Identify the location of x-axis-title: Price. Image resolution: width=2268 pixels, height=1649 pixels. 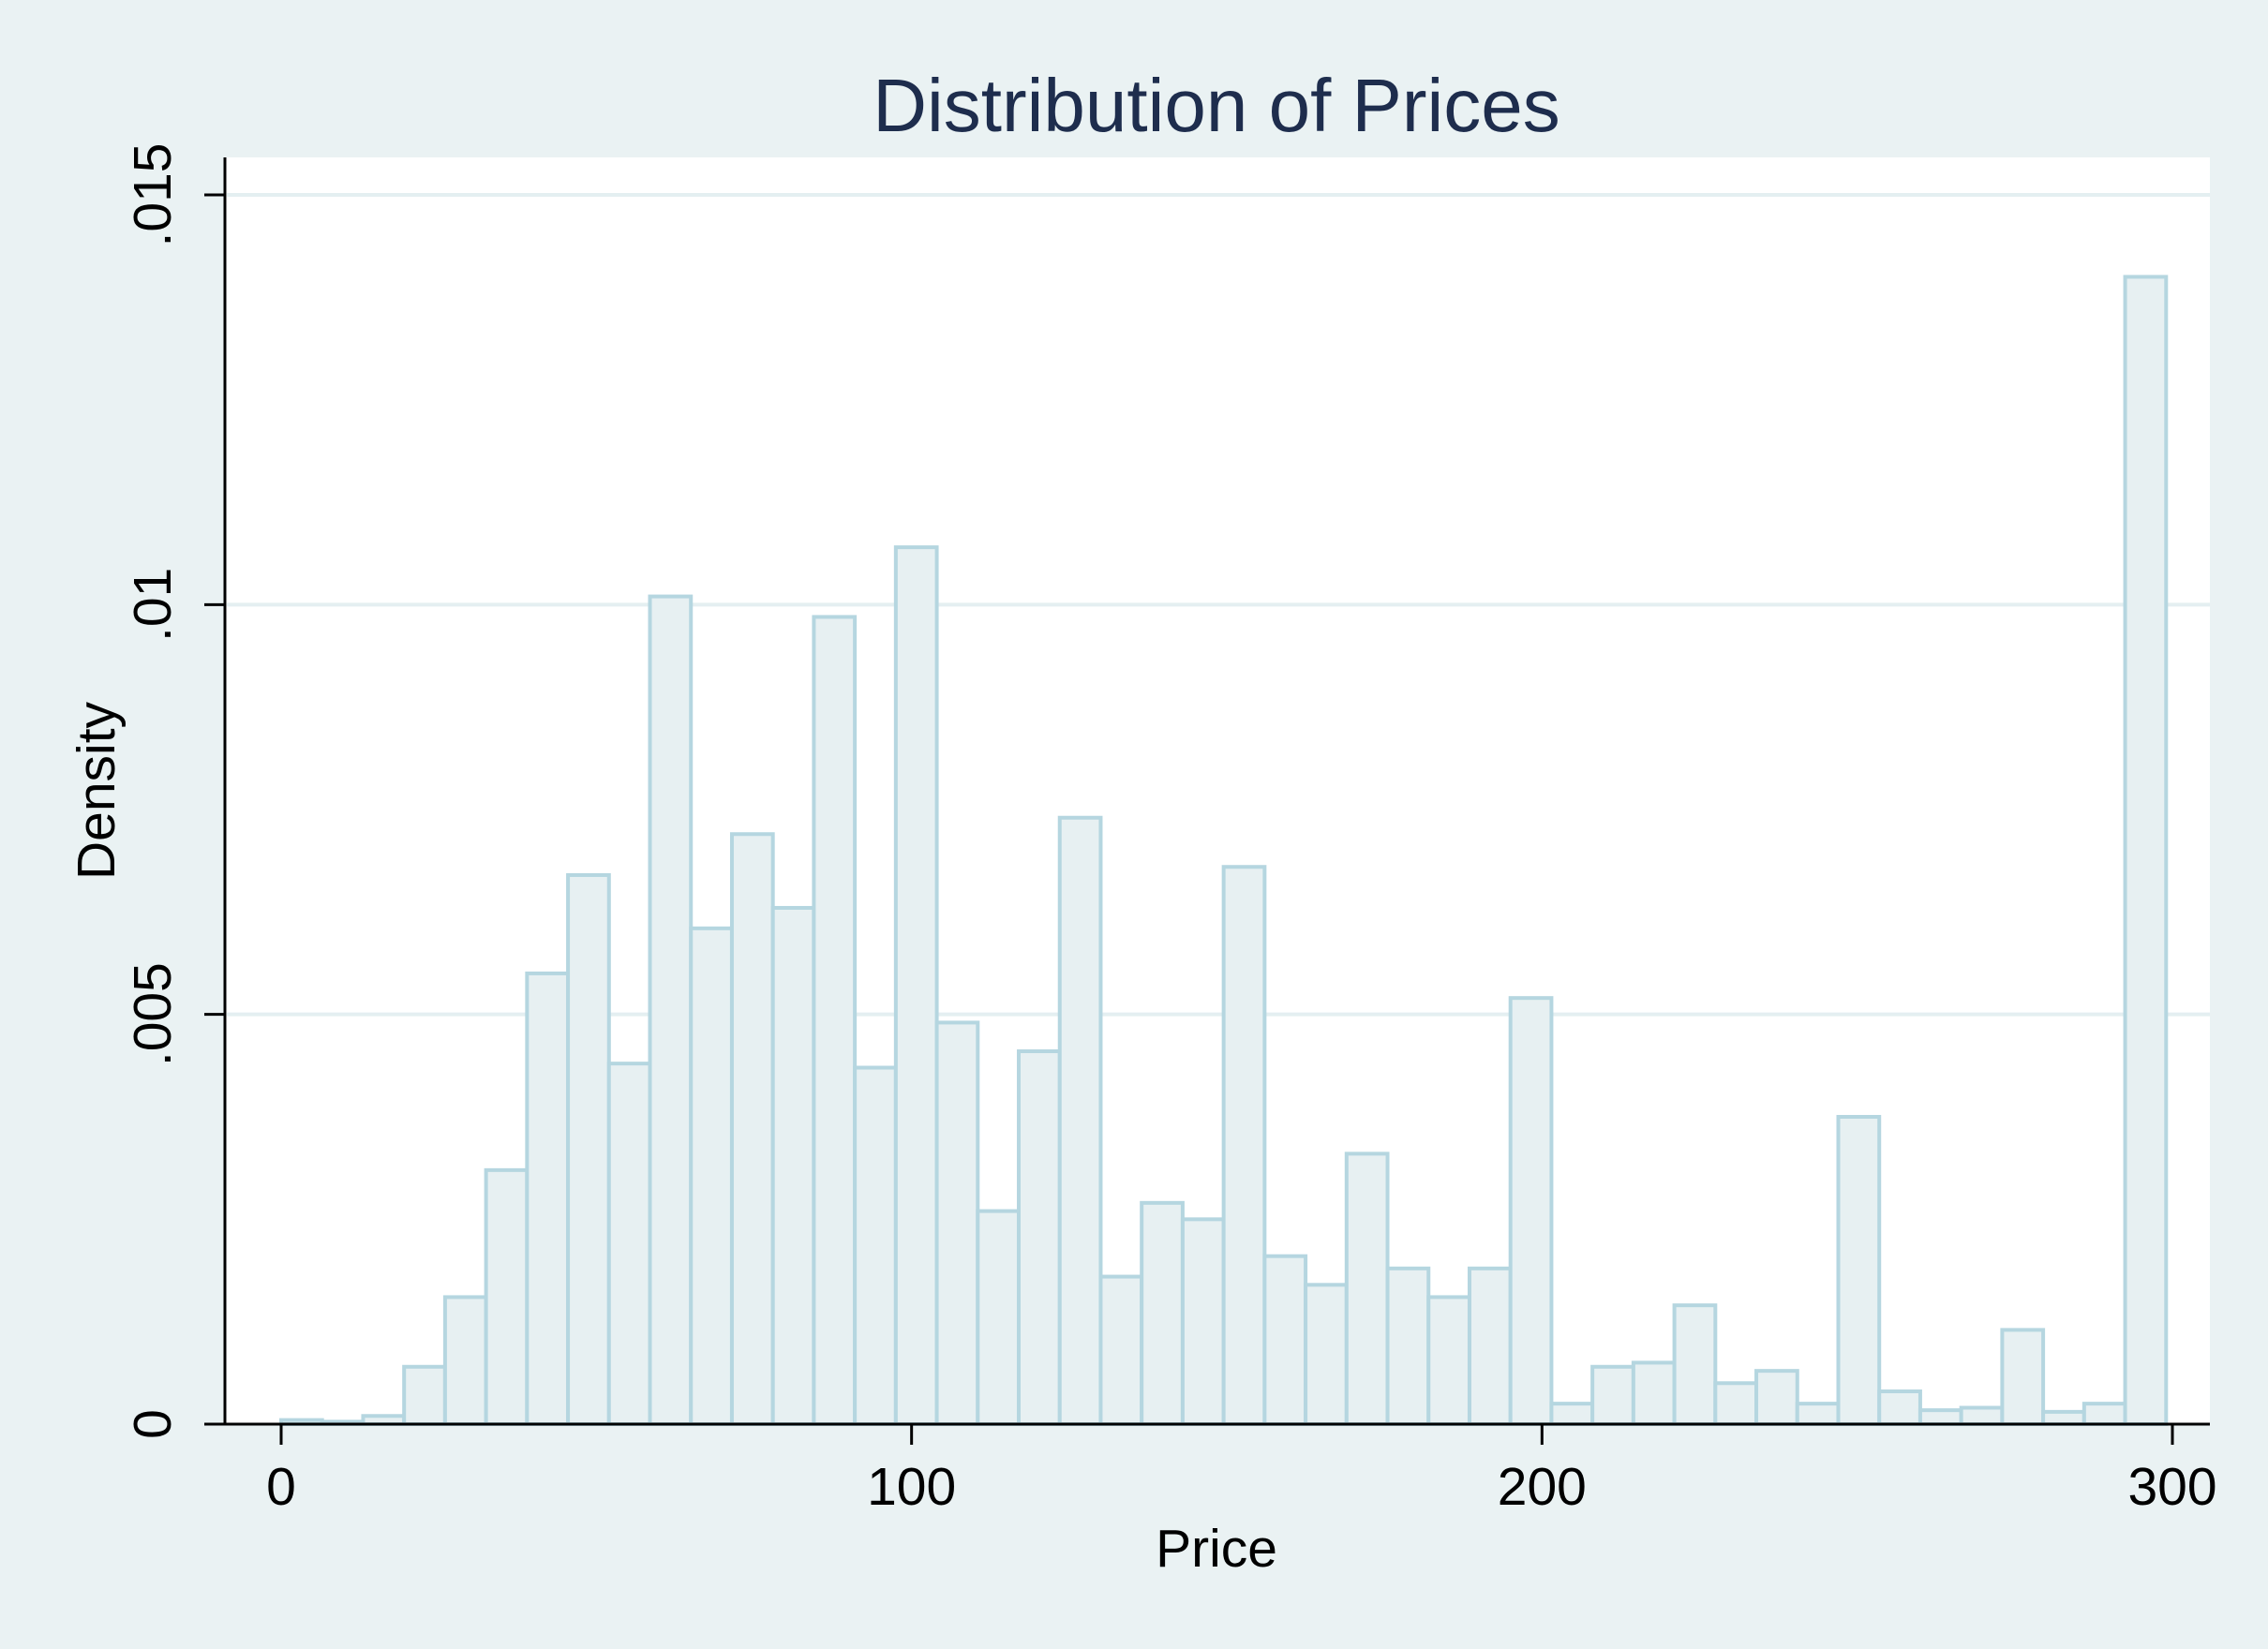
(1216, 1549).